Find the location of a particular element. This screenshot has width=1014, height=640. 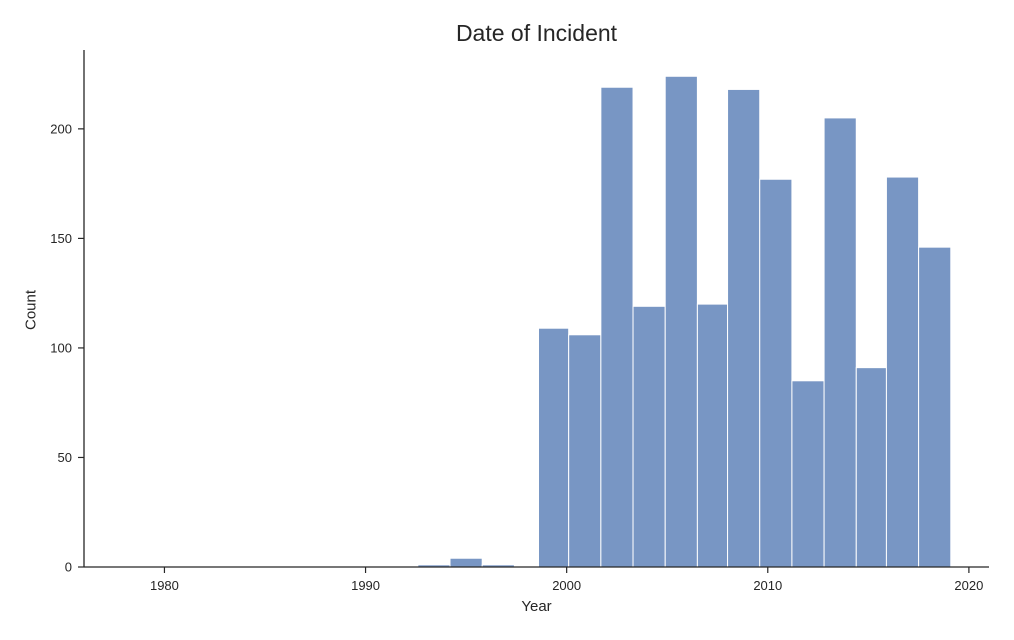

y-tick-label: 150 is located at coordinates (61, 238).